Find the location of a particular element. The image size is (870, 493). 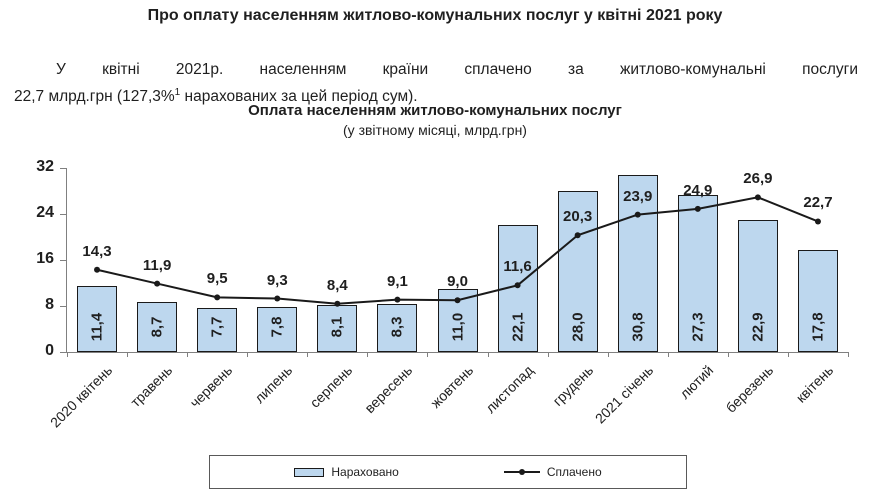

line-value-label: 9,1 is located at coordinates (397, 281).